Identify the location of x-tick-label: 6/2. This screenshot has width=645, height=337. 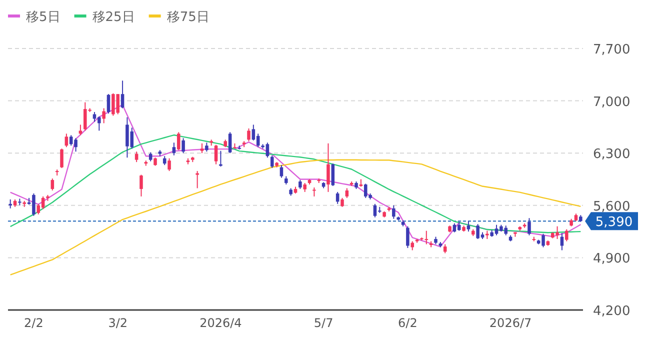
(408, 323).